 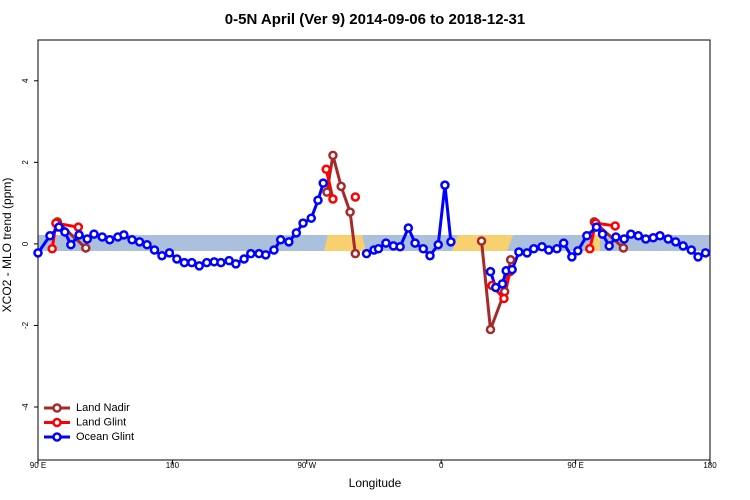 What do you see at coordinates (25, 325) in the screenshot?
I see `y-tick-label: -2` at bounding box center [25, 325].